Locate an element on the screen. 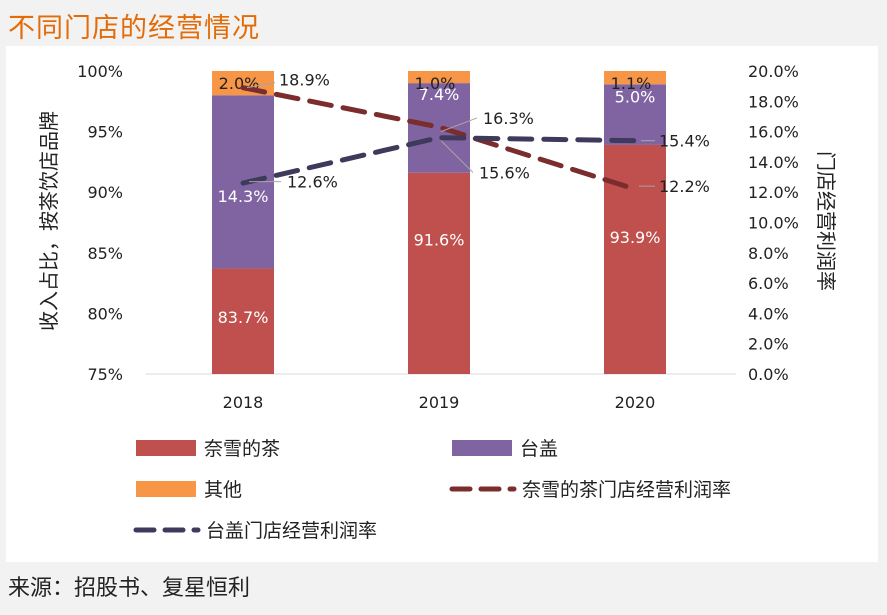  y-axis-title: 收入占比，按茶饮店品牌 is located at coordinates (49, 221).